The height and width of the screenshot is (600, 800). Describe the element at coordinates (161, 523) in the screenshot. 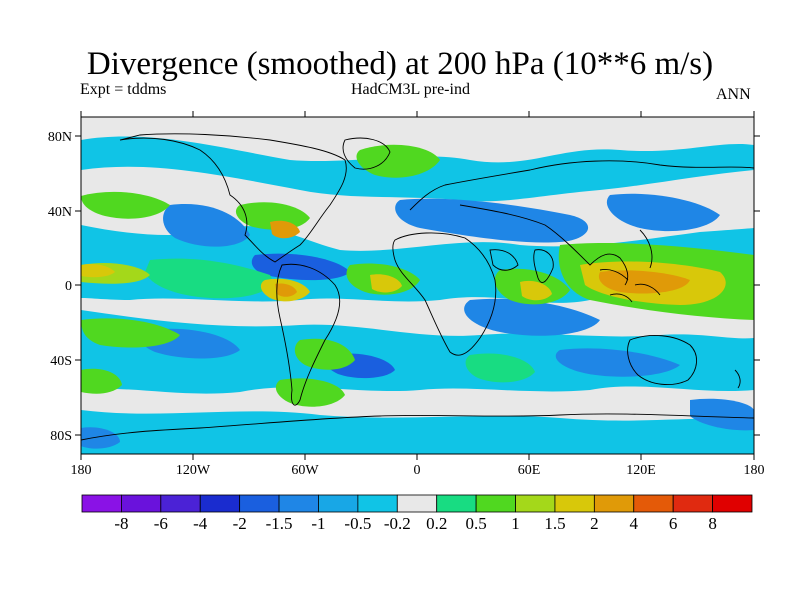

I see `colorbar-label: -6` at that location.